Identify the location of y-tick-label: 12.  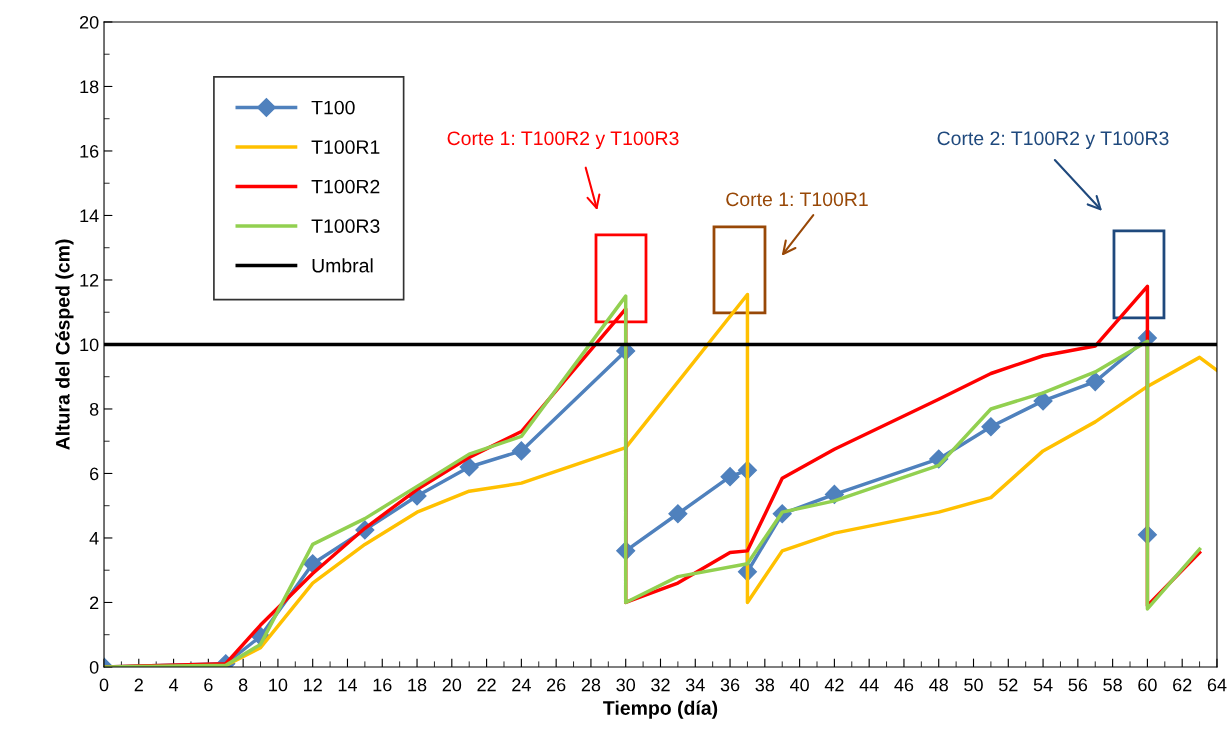
(89, 280).